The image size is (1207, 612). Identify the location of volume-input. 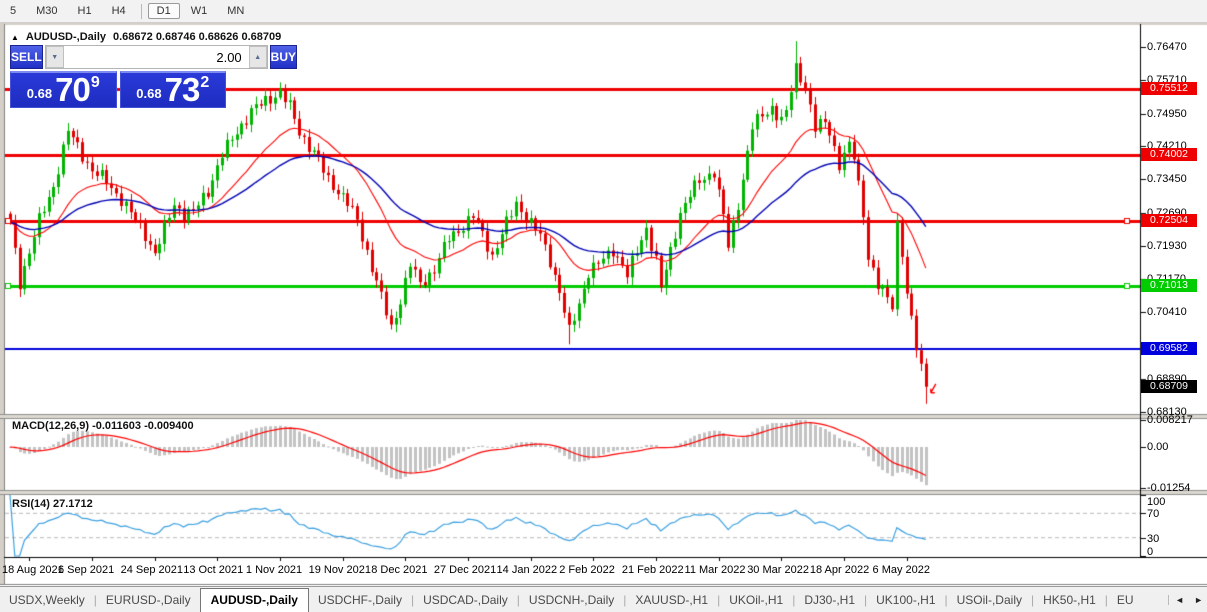
(156, 57).